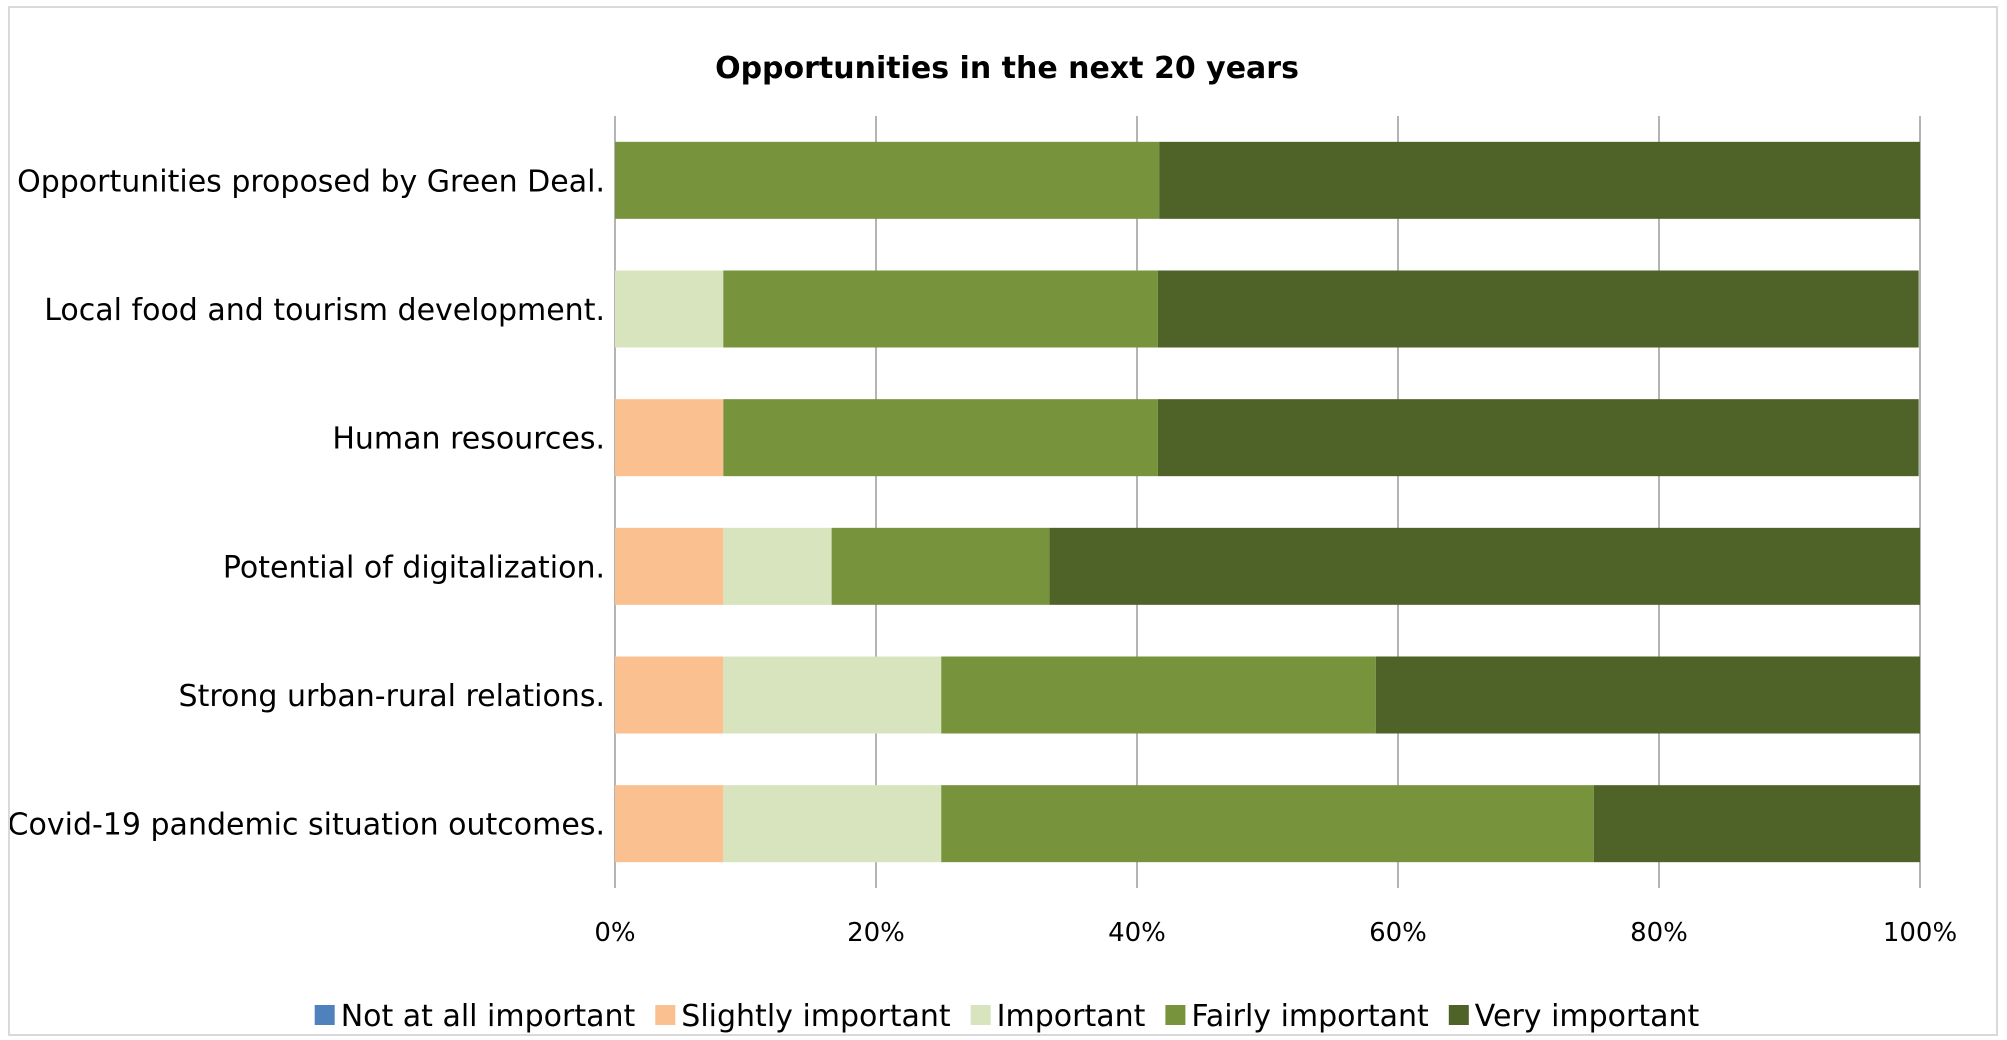  What do you see at coordinates (468, 439) in the screenshot?
I see `category-label: Human resources.` at bounding box center [468, 439].